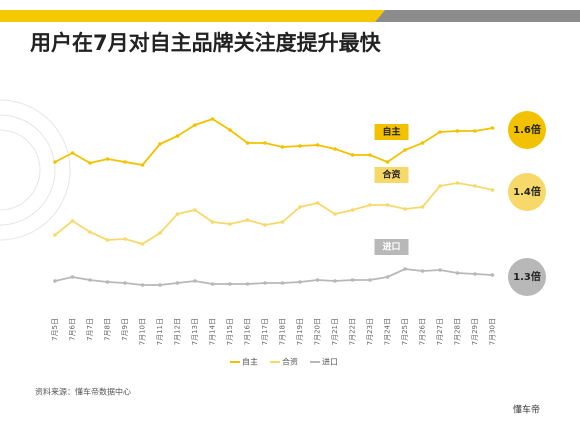  Describe the element at coordinates (178, 331) in the screenshot. I see `x-tick-label: 7月12日` at that location.